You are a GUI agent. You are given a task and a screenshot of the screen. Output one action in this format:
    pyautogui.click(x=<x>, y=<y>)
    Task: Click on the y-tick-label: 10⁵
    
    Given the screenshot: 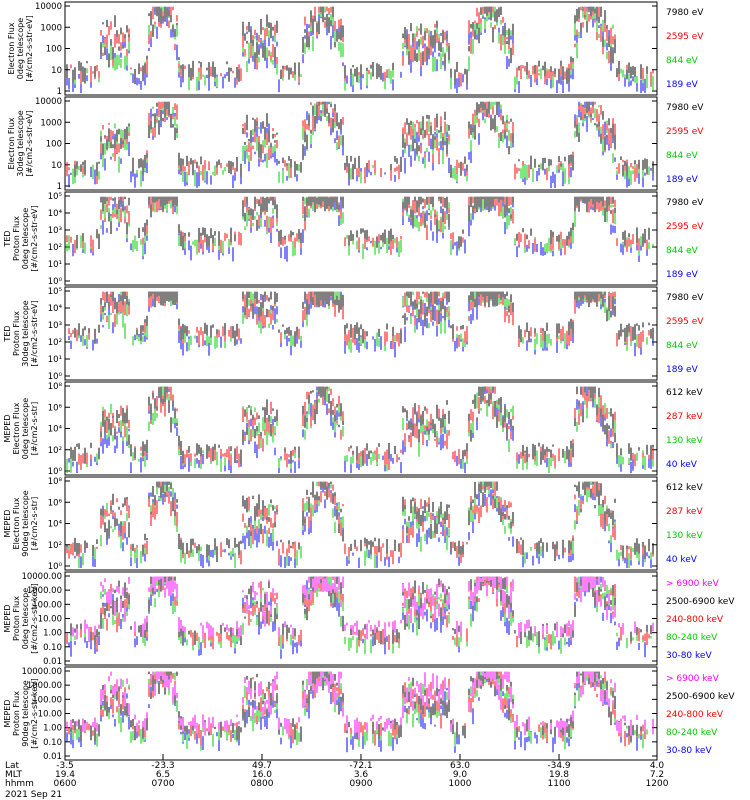 What is the action you would take?
    pyautogui.click(x=55, y=197)
    